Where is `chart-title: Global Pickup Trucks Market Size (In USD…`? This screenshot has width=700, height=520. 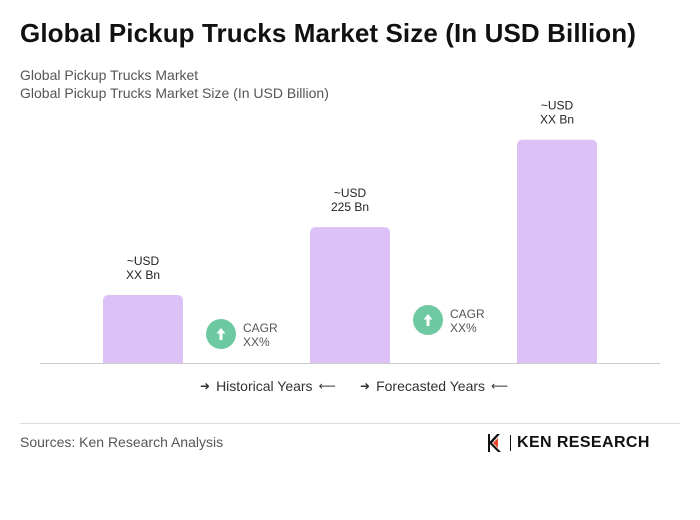 chart-title: Global Pickup Trucks Market Size (In USD… is located at coordinates (328, 33).